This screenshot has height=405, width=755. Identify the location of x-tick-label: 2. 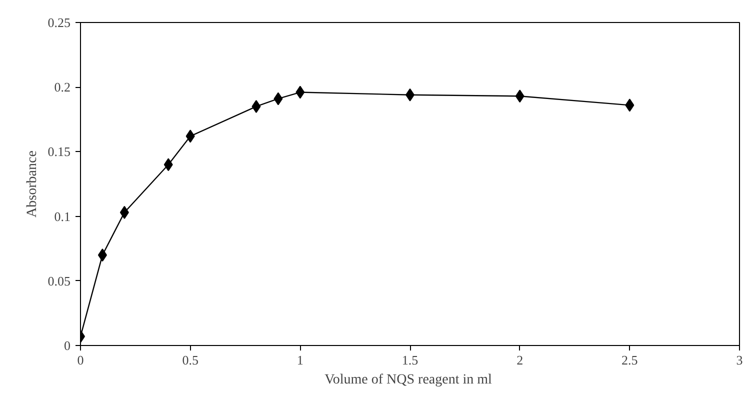
(520, 360).